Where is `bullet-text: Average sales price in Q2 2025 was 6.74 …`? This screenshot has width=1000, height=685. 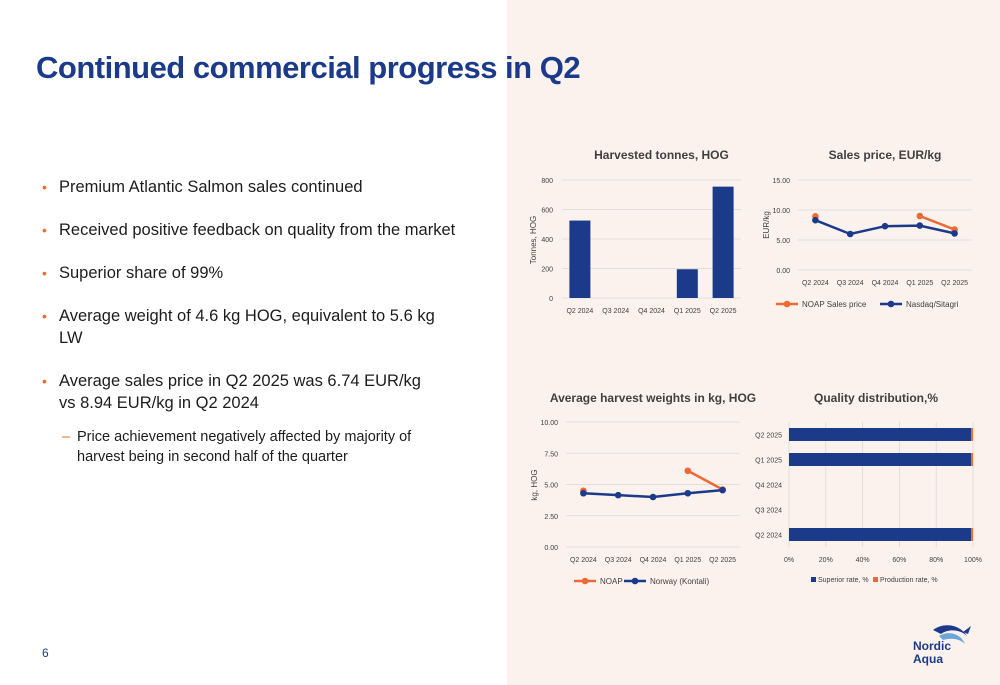
bullet-text: Average sales price in Q2 2025 was 6.74 … is located at coordinates (240, 392).